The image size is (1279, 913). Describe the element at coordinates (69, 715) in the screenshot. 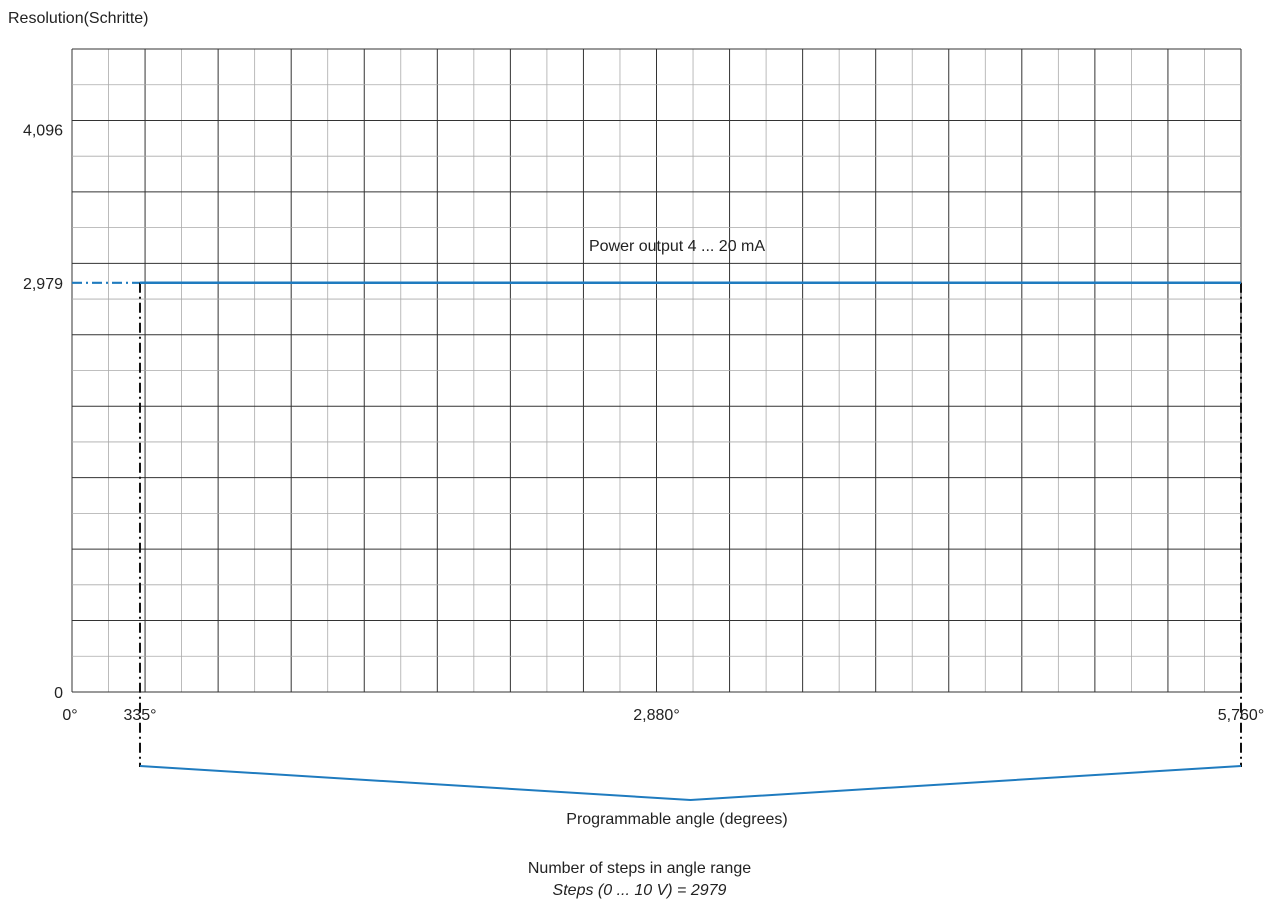

I see `x-tick-label: 0°` at that location.